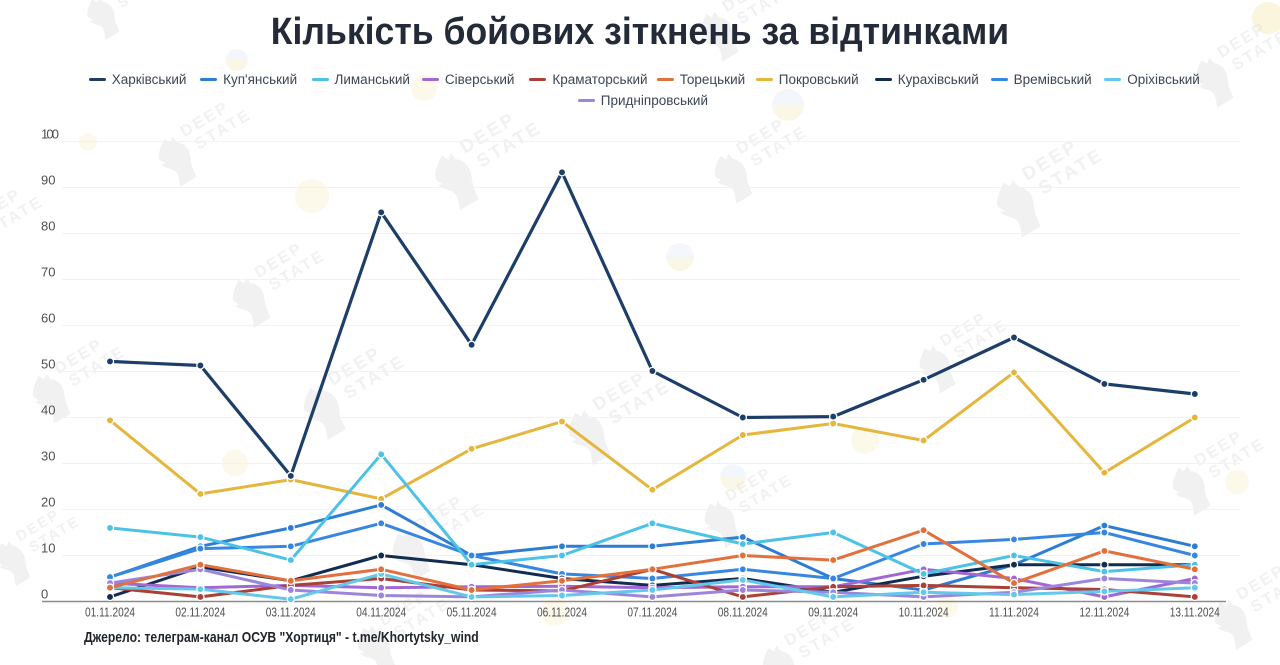  Describe the element at coordinates (44, 594) in the screenshot. I see `svg-text: 0` at that location.